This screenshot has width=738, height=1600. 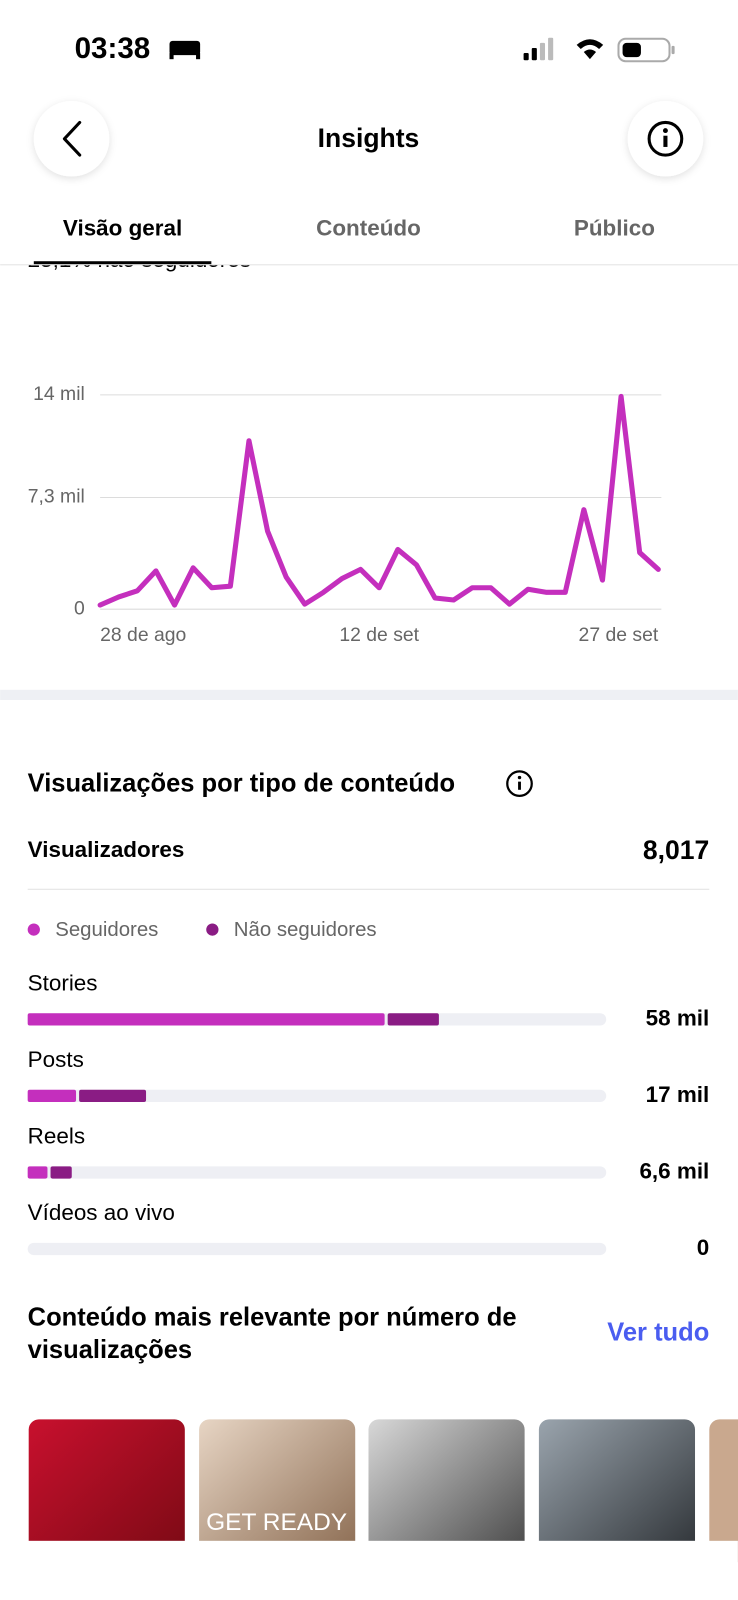 I want to click on thumbnails: GET READY, so click(x=369, y=1509).